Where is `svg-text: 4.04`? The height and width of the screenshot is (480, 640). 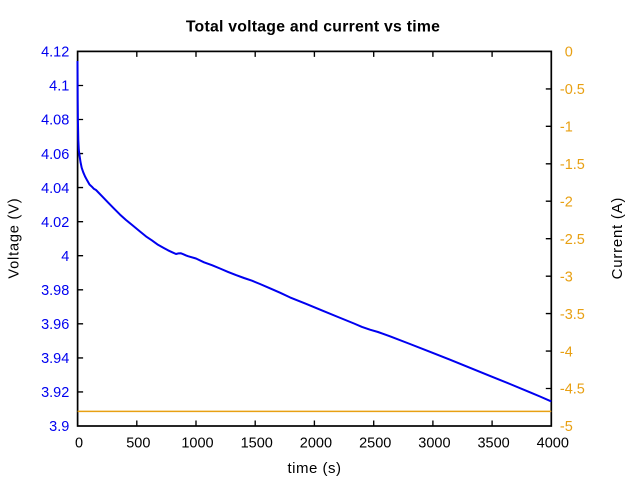
svg-text: 4.04 is located at coordinates (55, 189).